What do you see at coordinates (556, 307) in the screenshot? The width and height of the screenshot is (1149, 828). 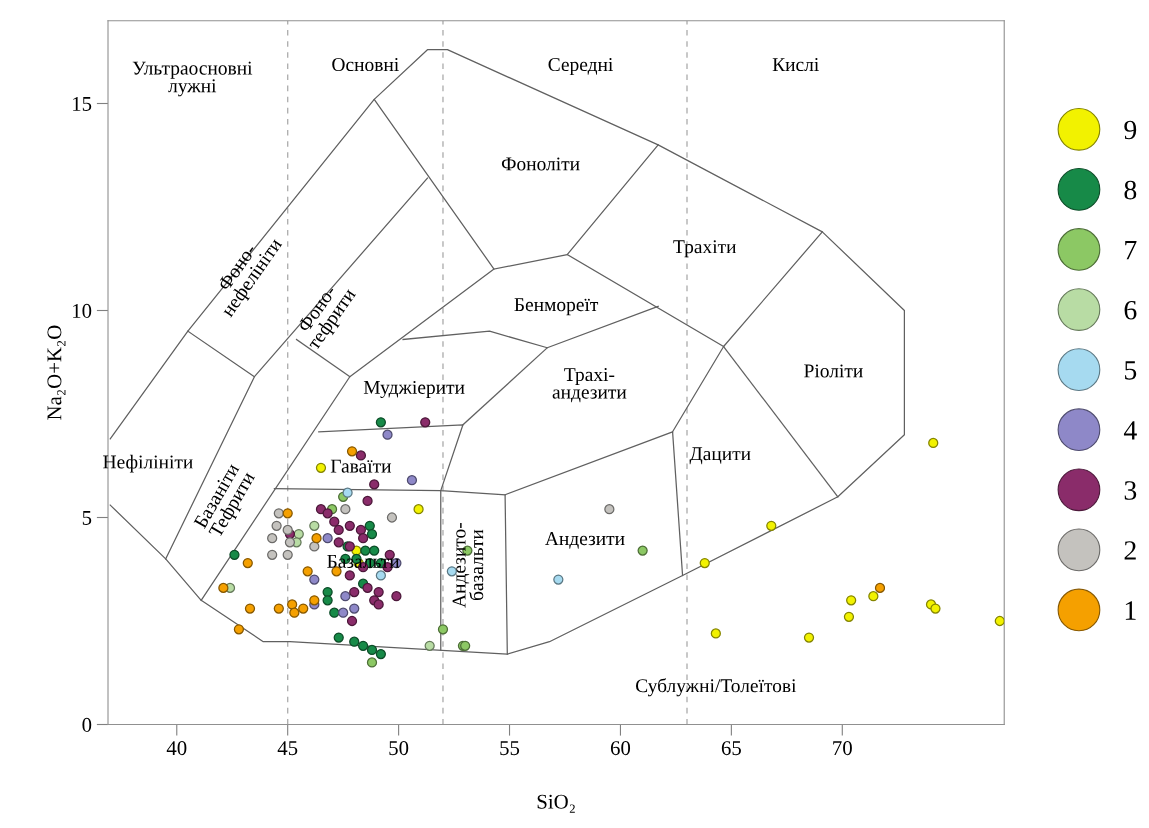 I see `annotation: Бенмореїт` at bounding box center [556, 307].